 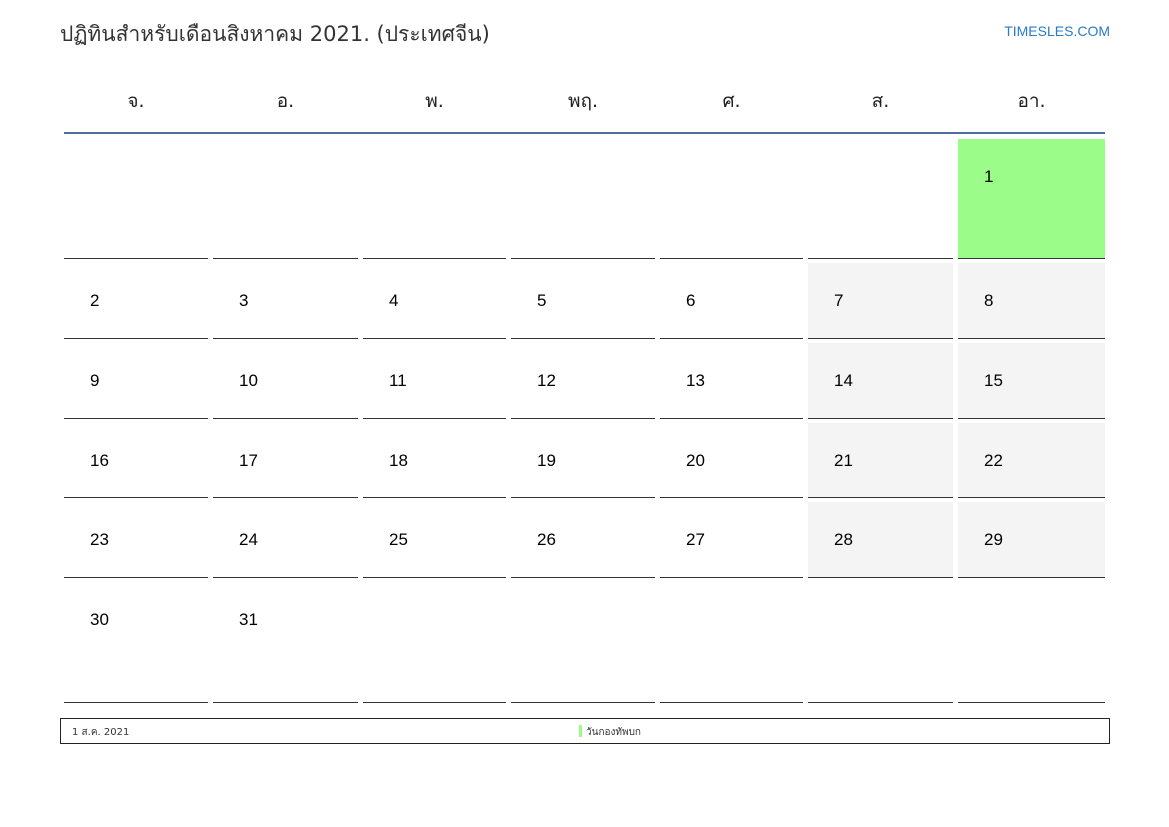 What do you see at coordinates (99, 539) in the screenshot?
I see `day-number: 23` at bounding box center [99, 539].